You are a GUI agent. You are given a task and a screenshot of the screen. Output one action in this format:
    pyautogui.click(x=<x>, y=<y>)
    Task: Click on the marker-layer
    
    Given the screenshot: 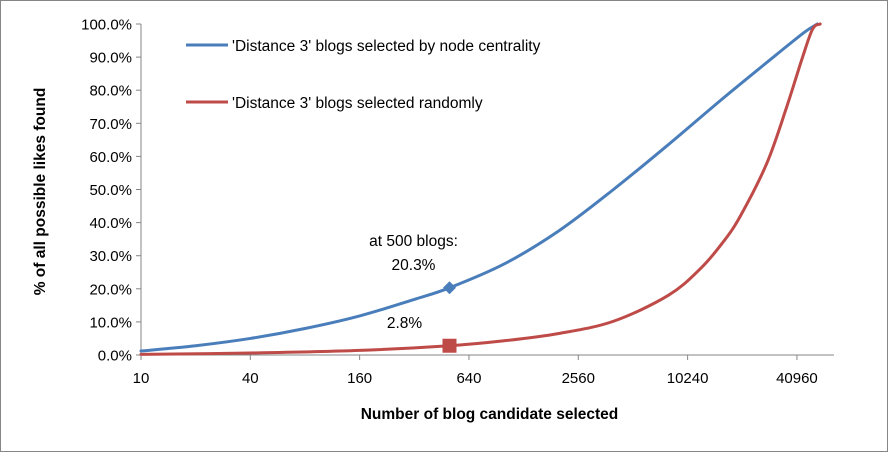 What is the action you would take?
    pyautogui.click(x=449, y=317)
    